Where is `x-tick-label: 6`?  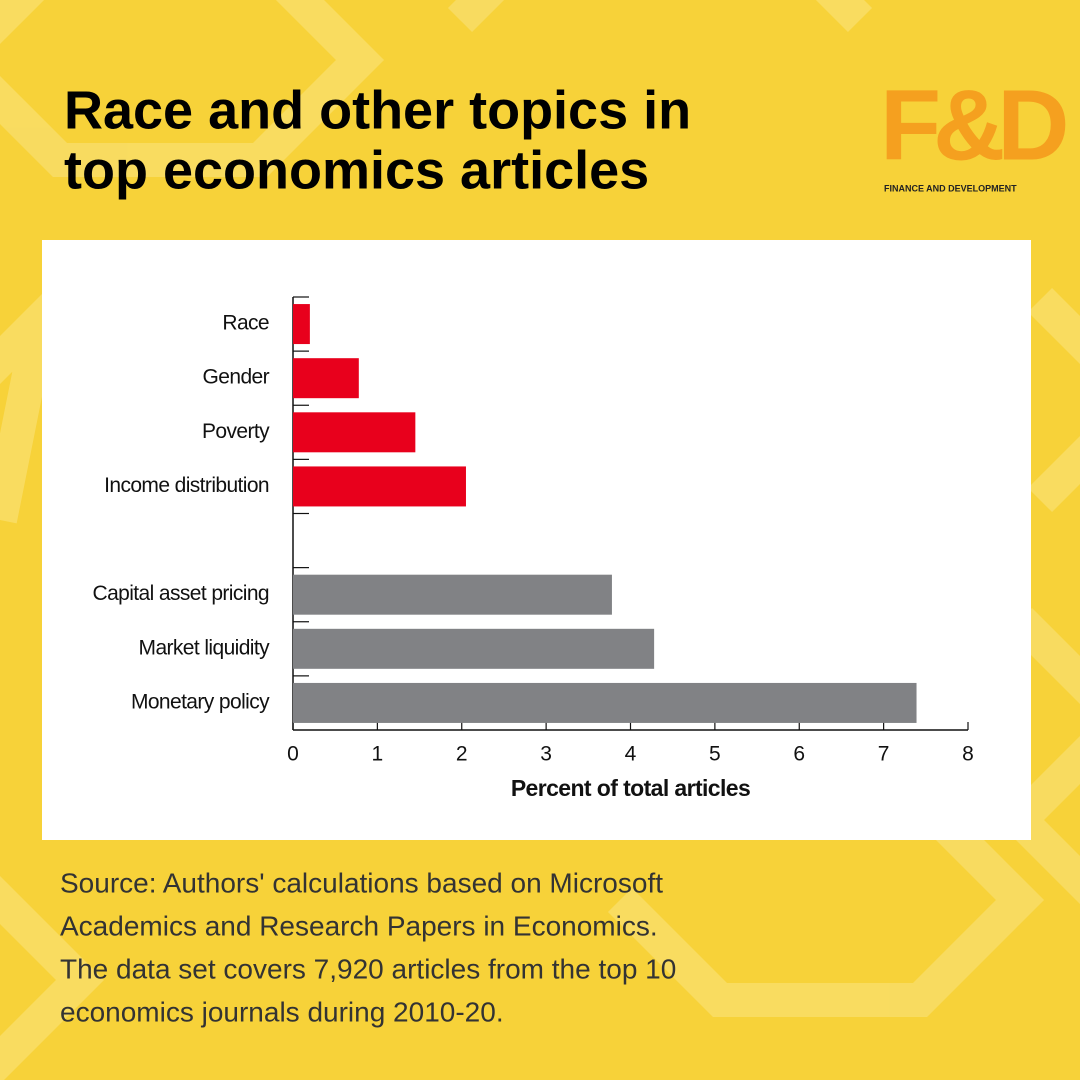
x-tick-label: 6 is located at coordinates (799, 754).